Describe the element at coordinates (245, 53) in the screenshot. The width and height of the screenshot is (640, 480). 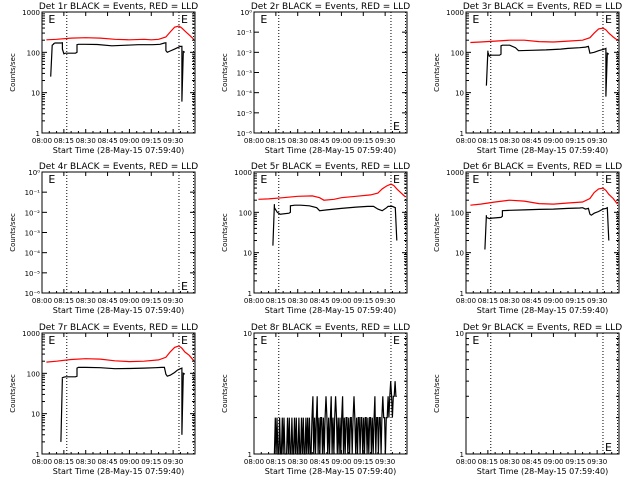
I see `y-tick-label: 10⁻²` at that location.